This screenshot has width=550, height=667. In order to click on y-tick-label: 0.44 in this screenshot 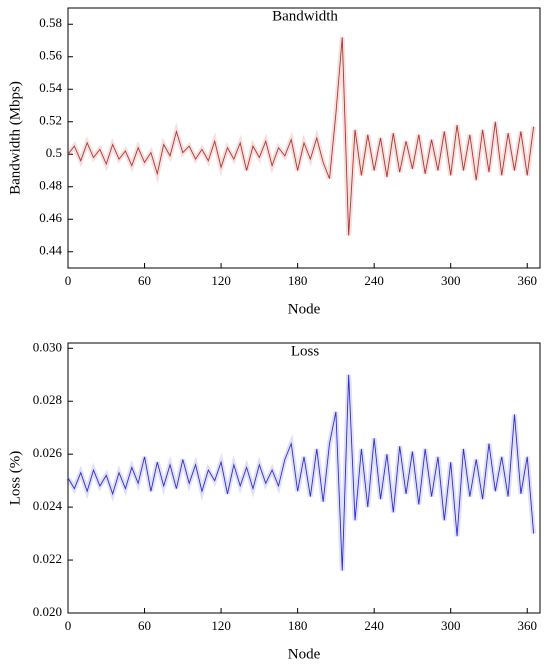, I will do `click(50, 250)`.